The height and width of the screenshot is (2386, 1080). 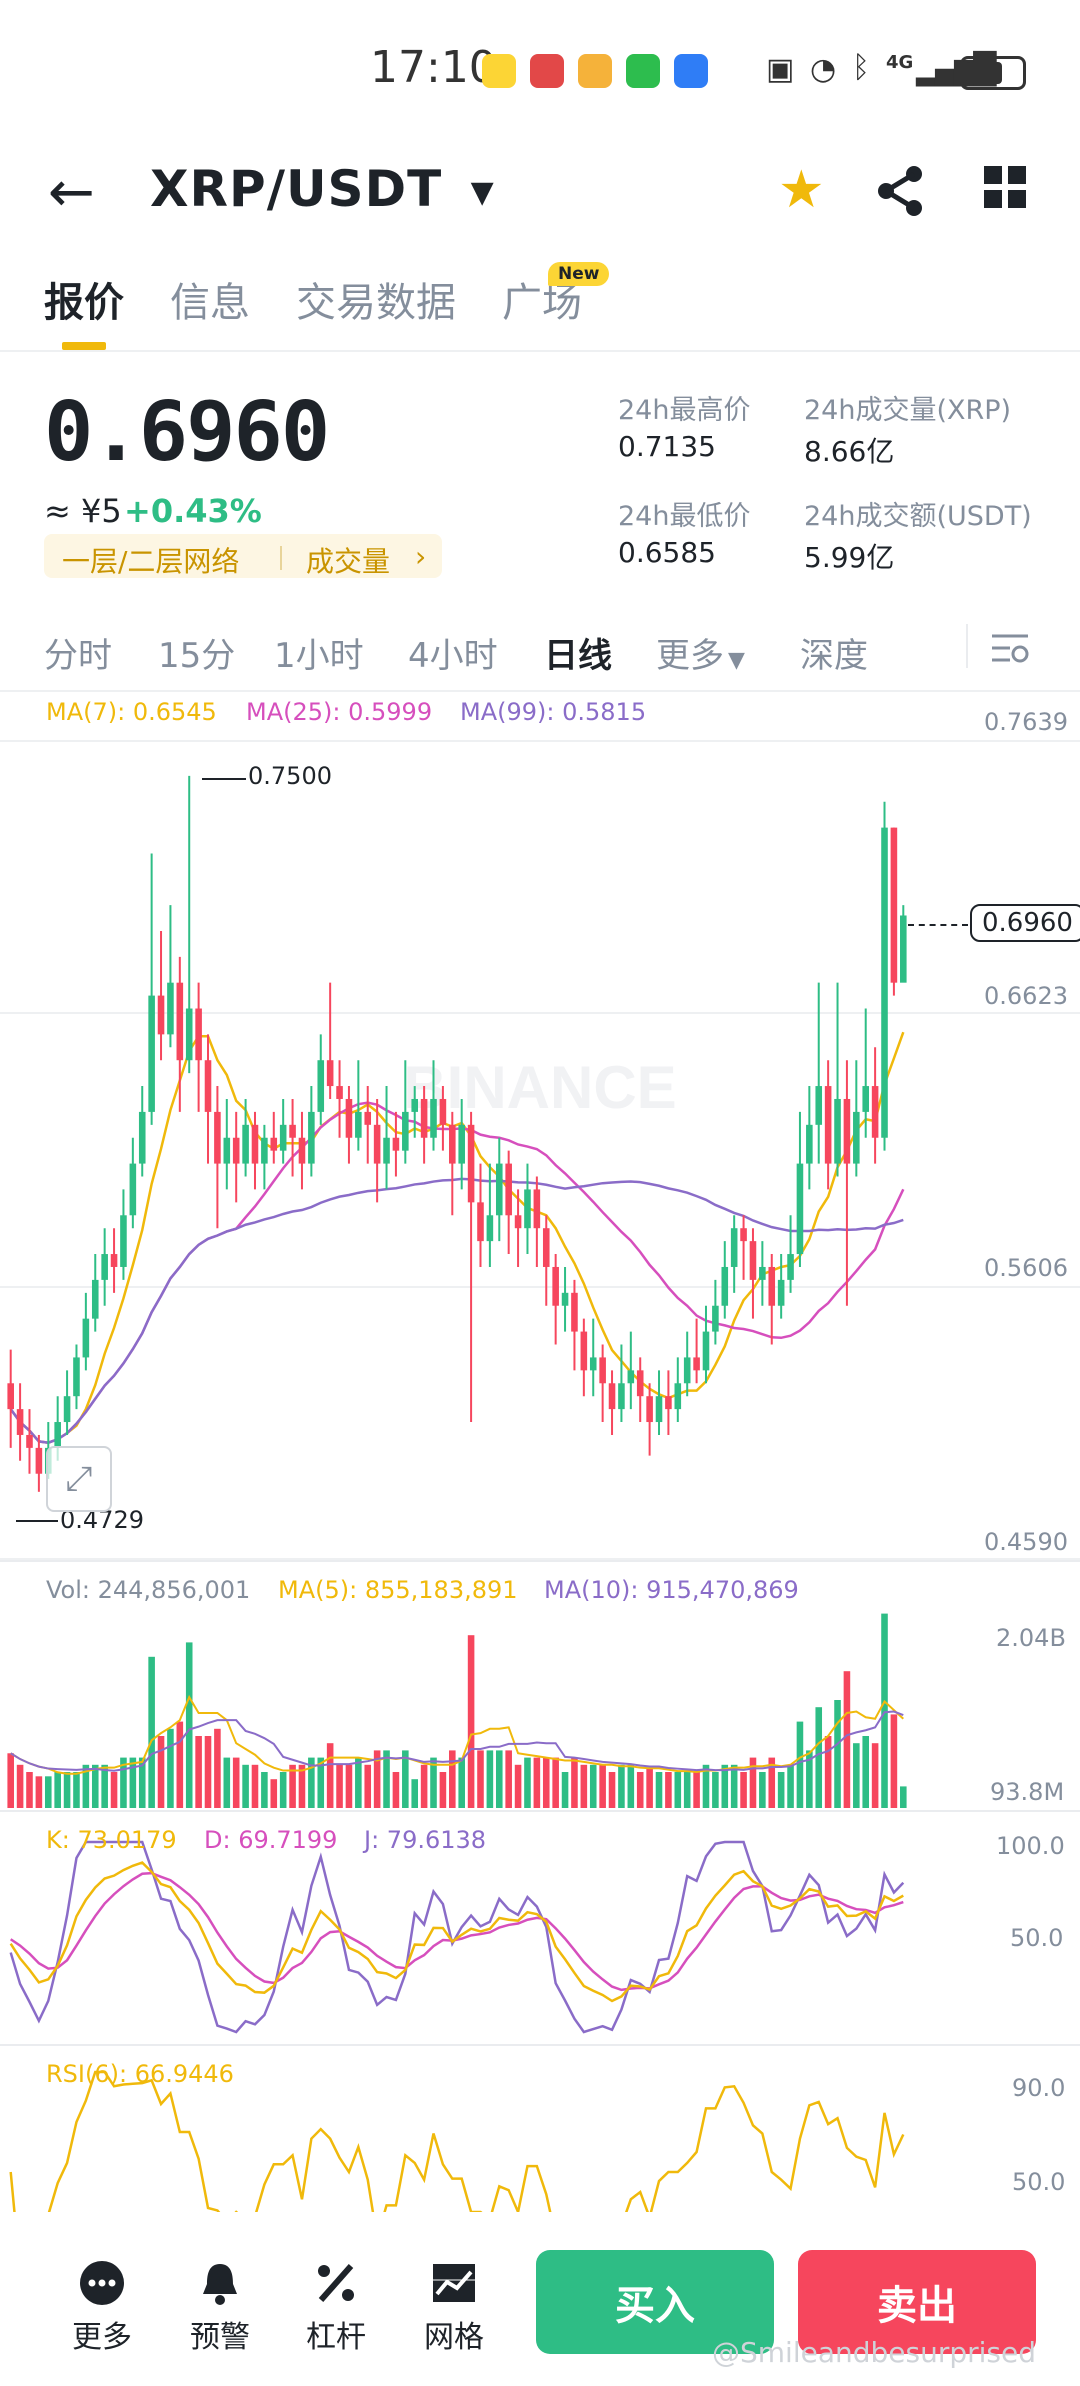 I want to click on rsi-axis-mid: 50.0, so click(x=1039, y=2182).